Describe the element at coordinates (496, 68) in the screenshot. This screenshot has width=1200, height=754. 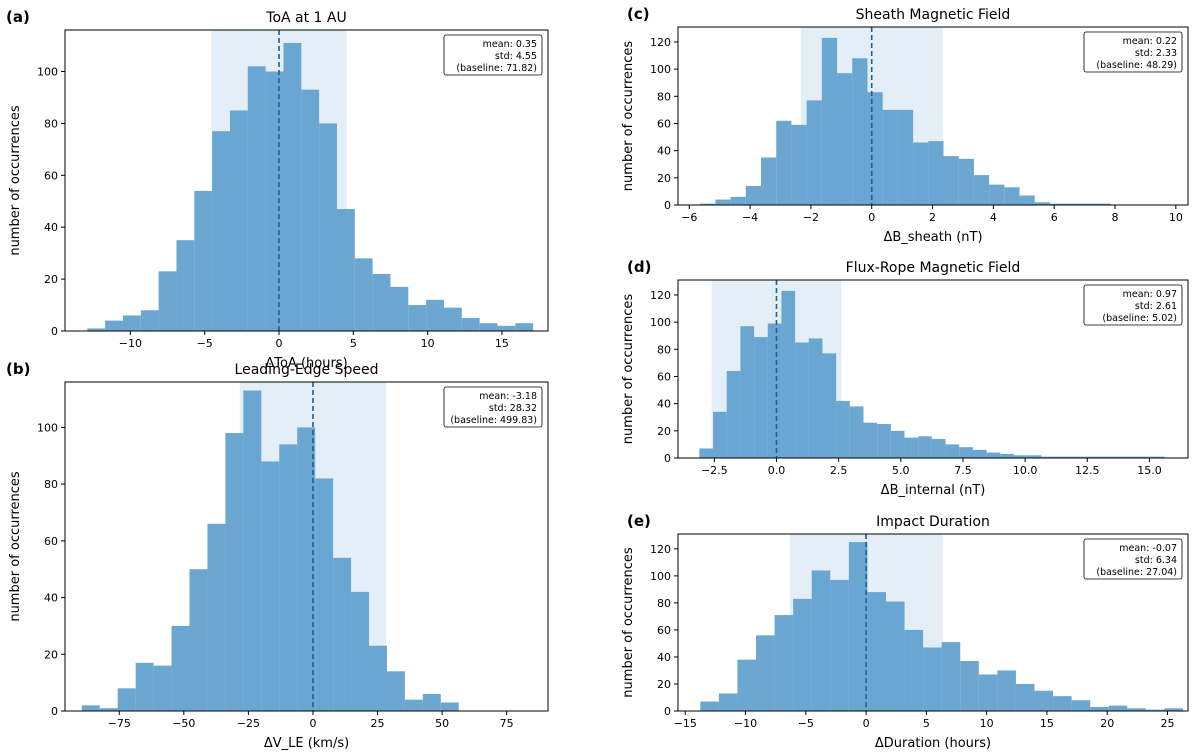
I see `stats-line: (baseline: 71.82)` at that location.